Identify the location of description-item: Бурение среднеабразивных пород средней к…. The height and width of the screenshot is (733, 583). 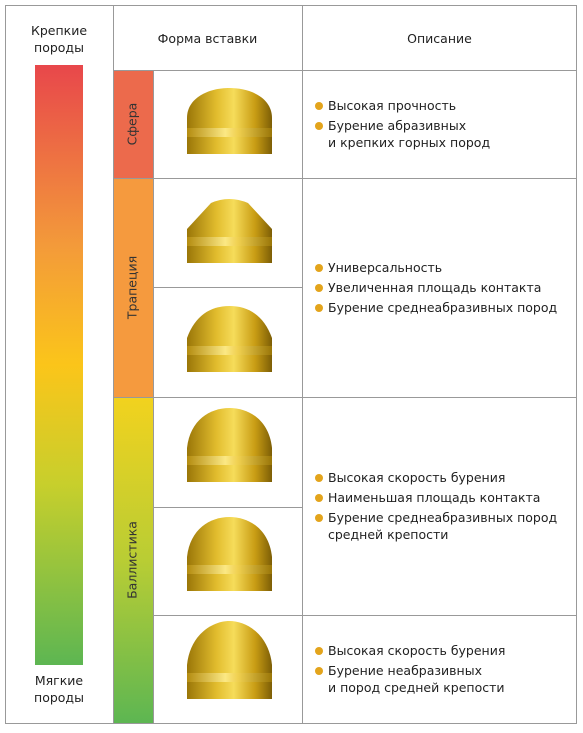
(436, 526).